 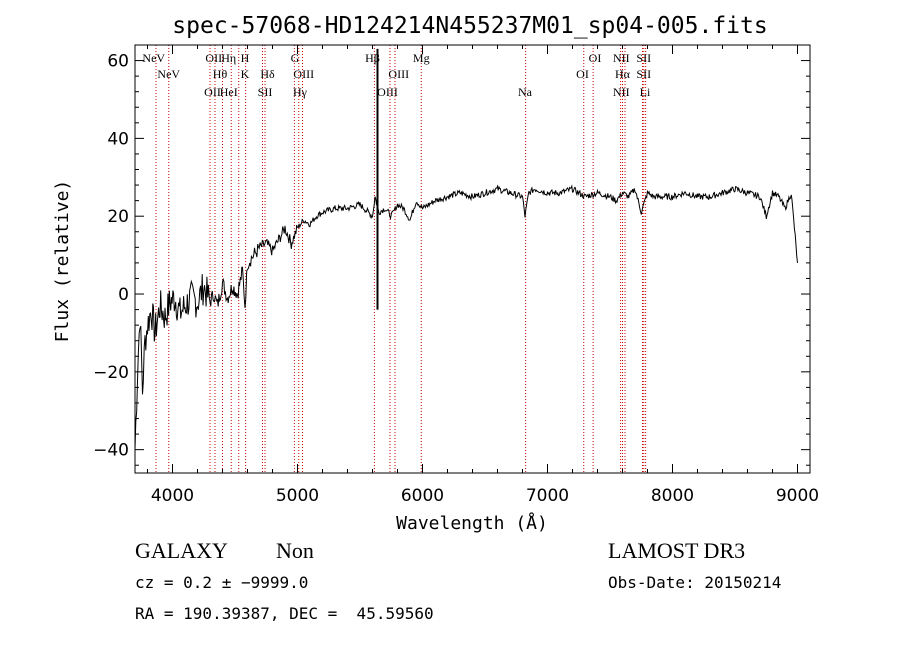 I want to click on x-tick-label: 6000, so click(x=422, y=496).